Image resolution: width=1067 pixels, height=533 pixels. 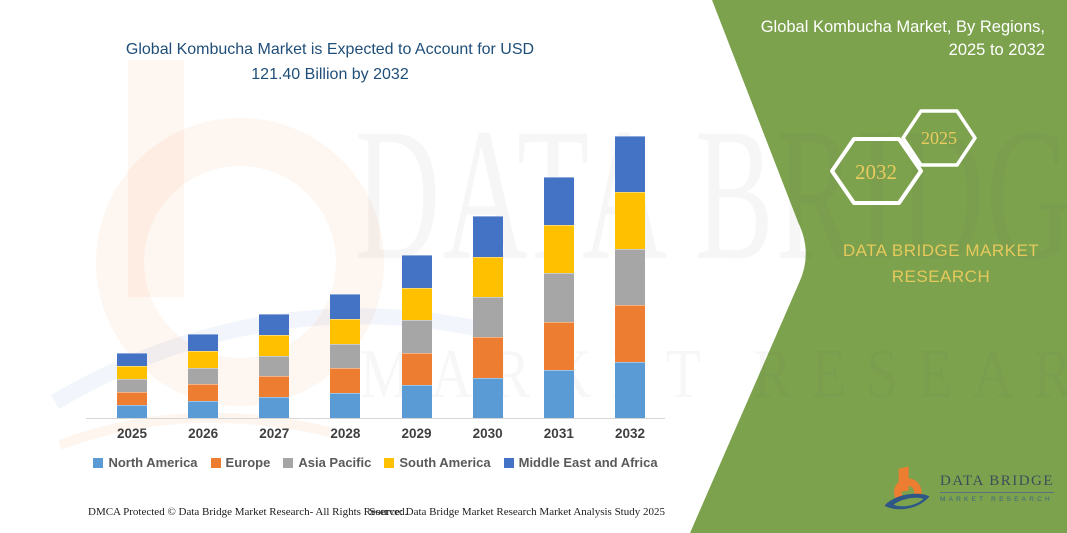 What do you see at coordinates (375, 418) in the screenshot?
I see `x-axis-line` at bounding box center [375, 418].